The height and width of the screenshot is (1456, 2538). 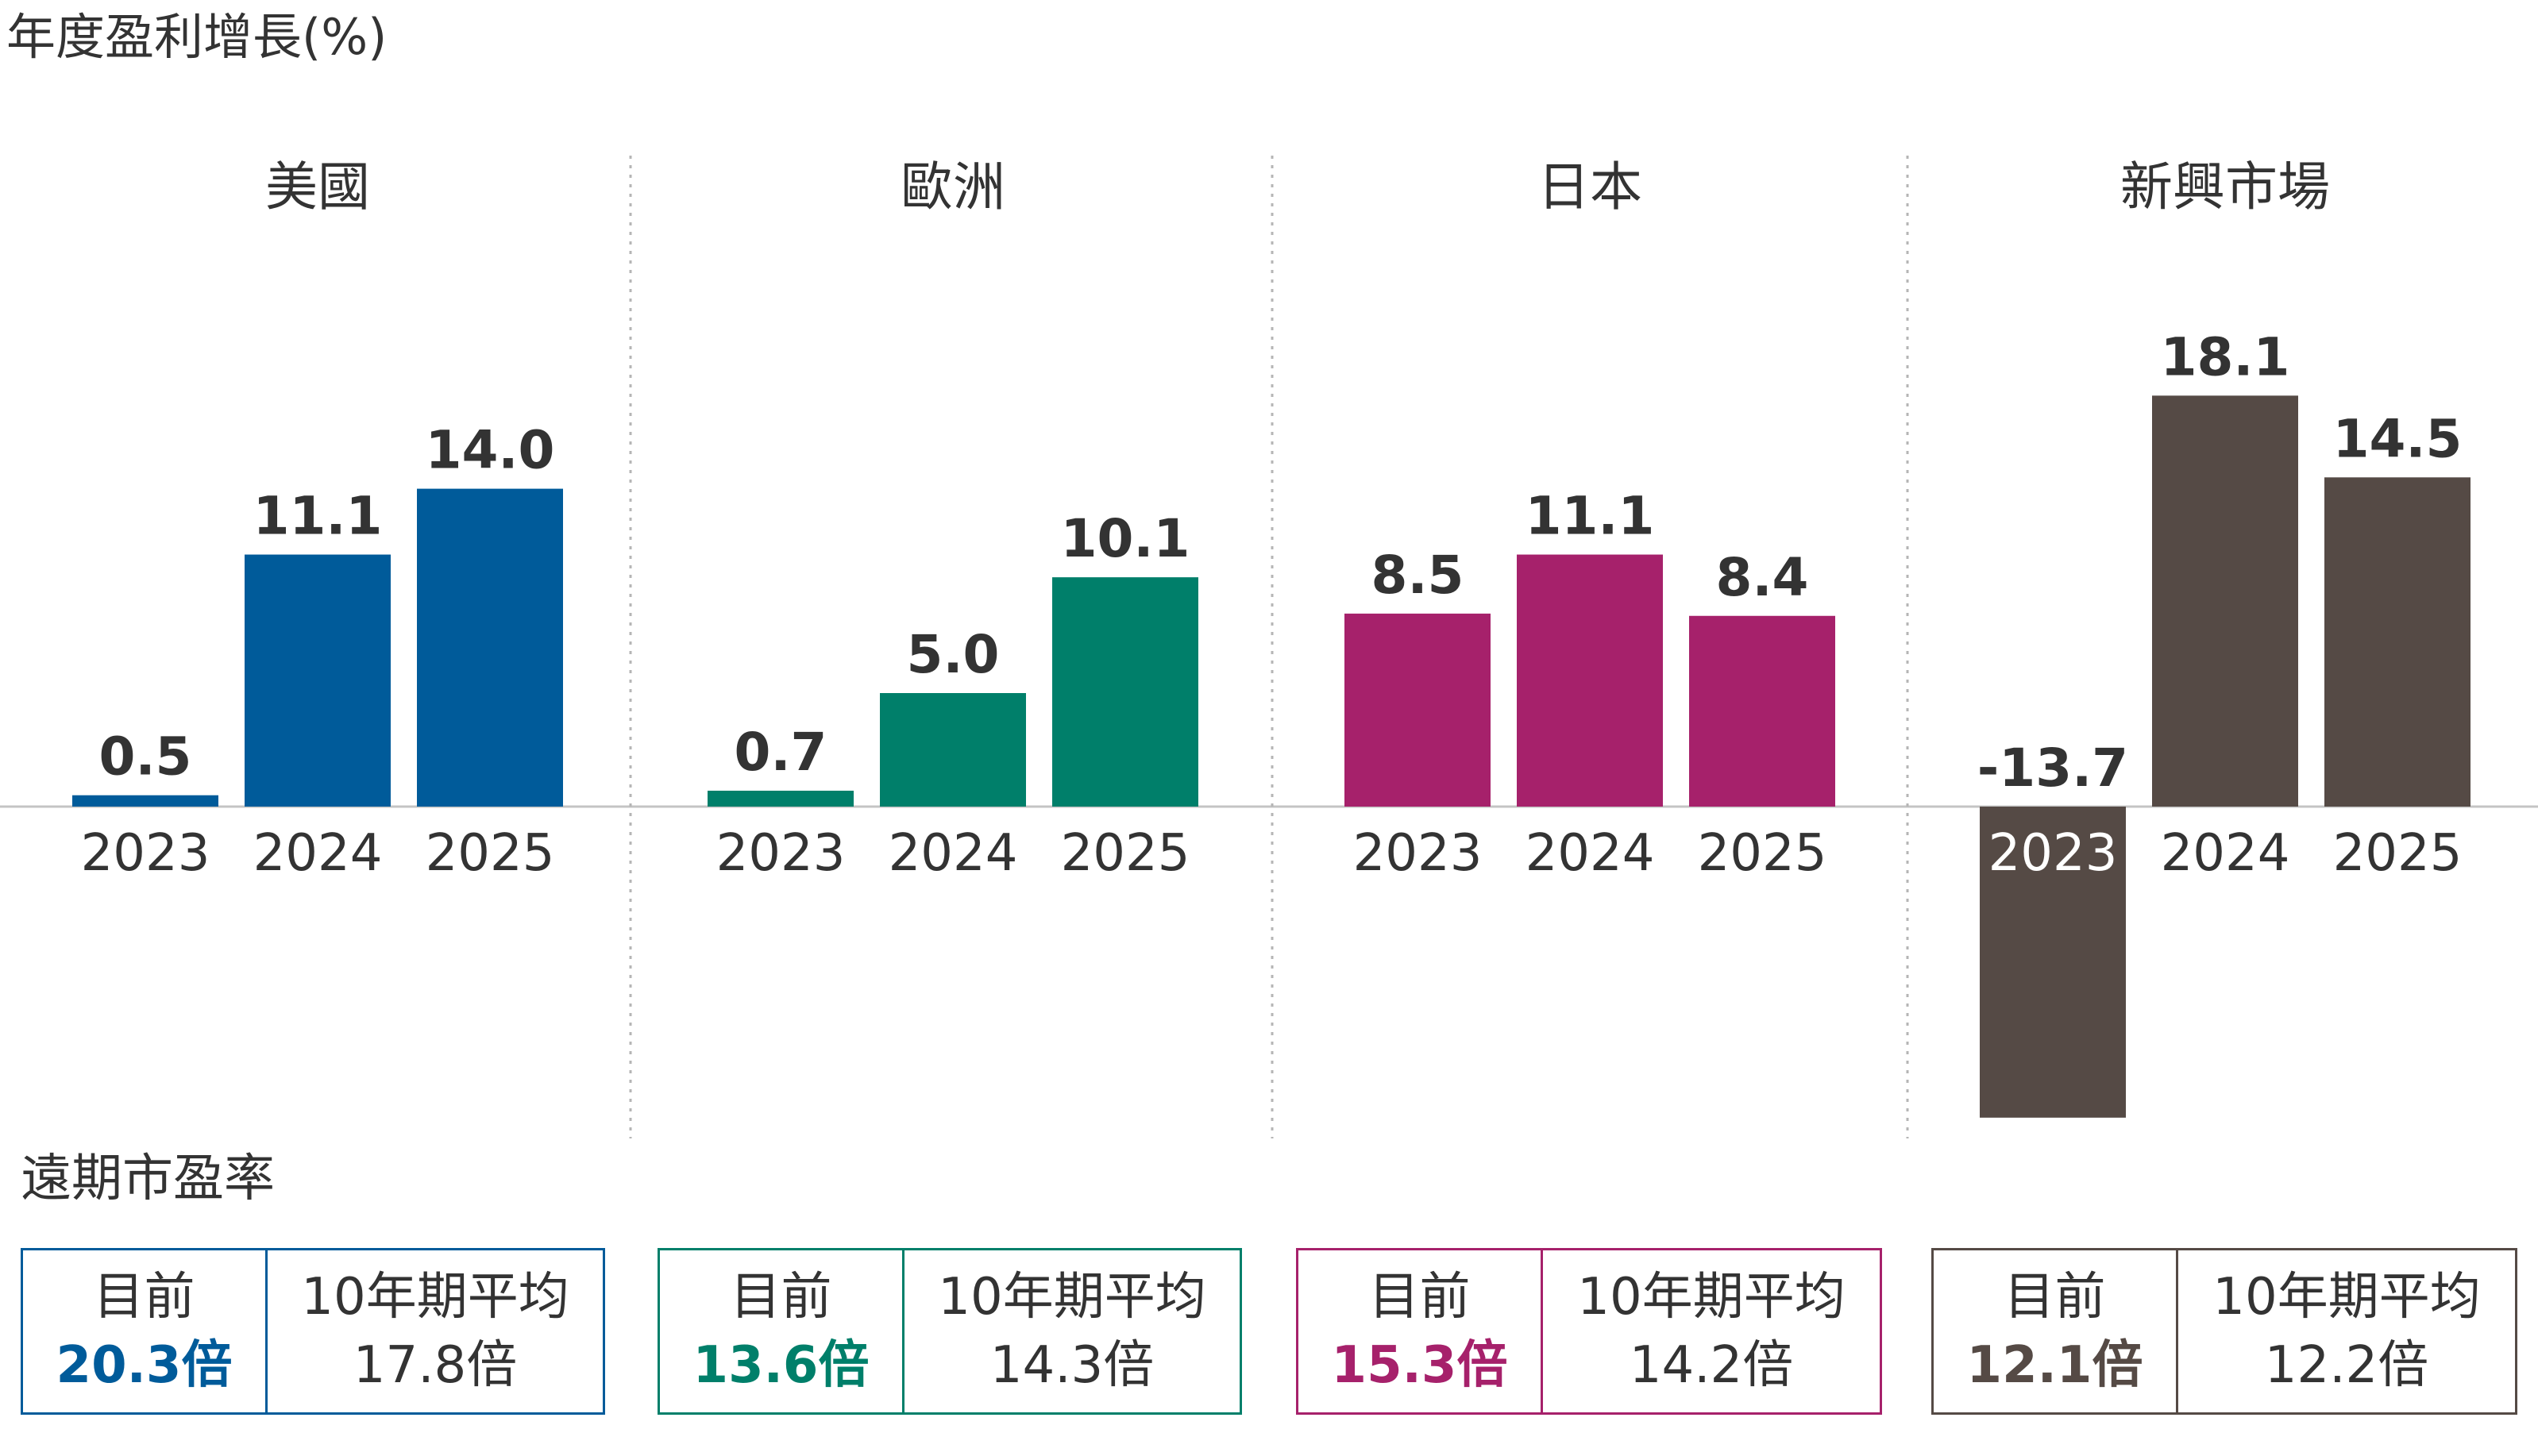 I want to click on pe-current-value: 20.3倍, so click(x=144, y=1365).